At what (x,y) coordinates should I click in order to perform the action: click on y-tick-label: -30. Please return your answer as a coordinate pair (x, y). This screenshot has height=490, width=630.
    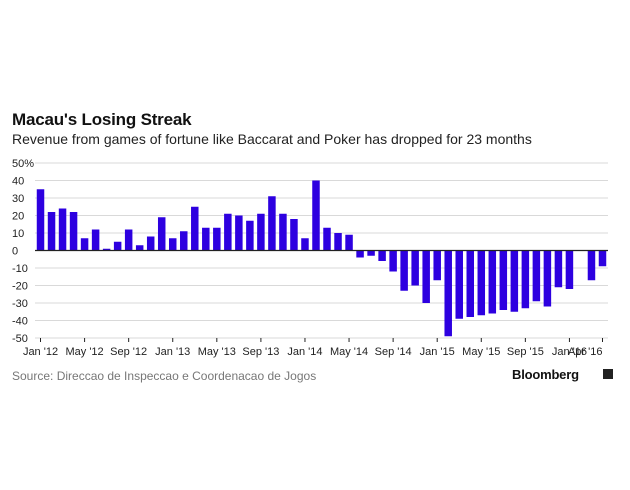
    Looking at the image, I should click on (20, 304).